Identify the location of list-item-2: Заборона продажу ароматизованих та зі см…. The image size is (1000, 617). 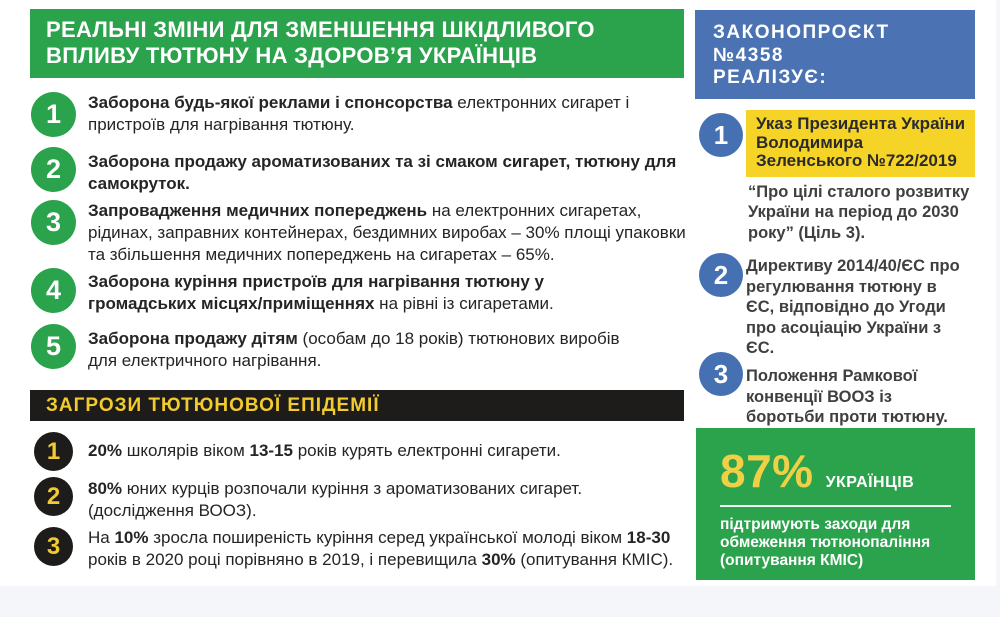
(388, 173).